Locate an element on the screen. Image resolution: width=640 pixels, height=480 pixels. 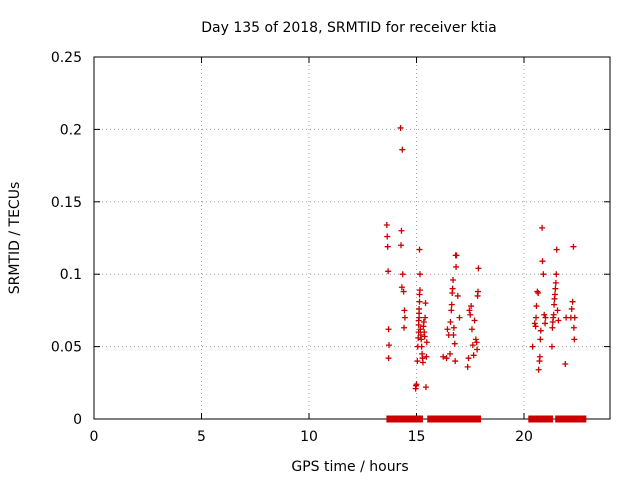
y-axis-label: SRMTID / TECUs is located at coordinates (15, 238).